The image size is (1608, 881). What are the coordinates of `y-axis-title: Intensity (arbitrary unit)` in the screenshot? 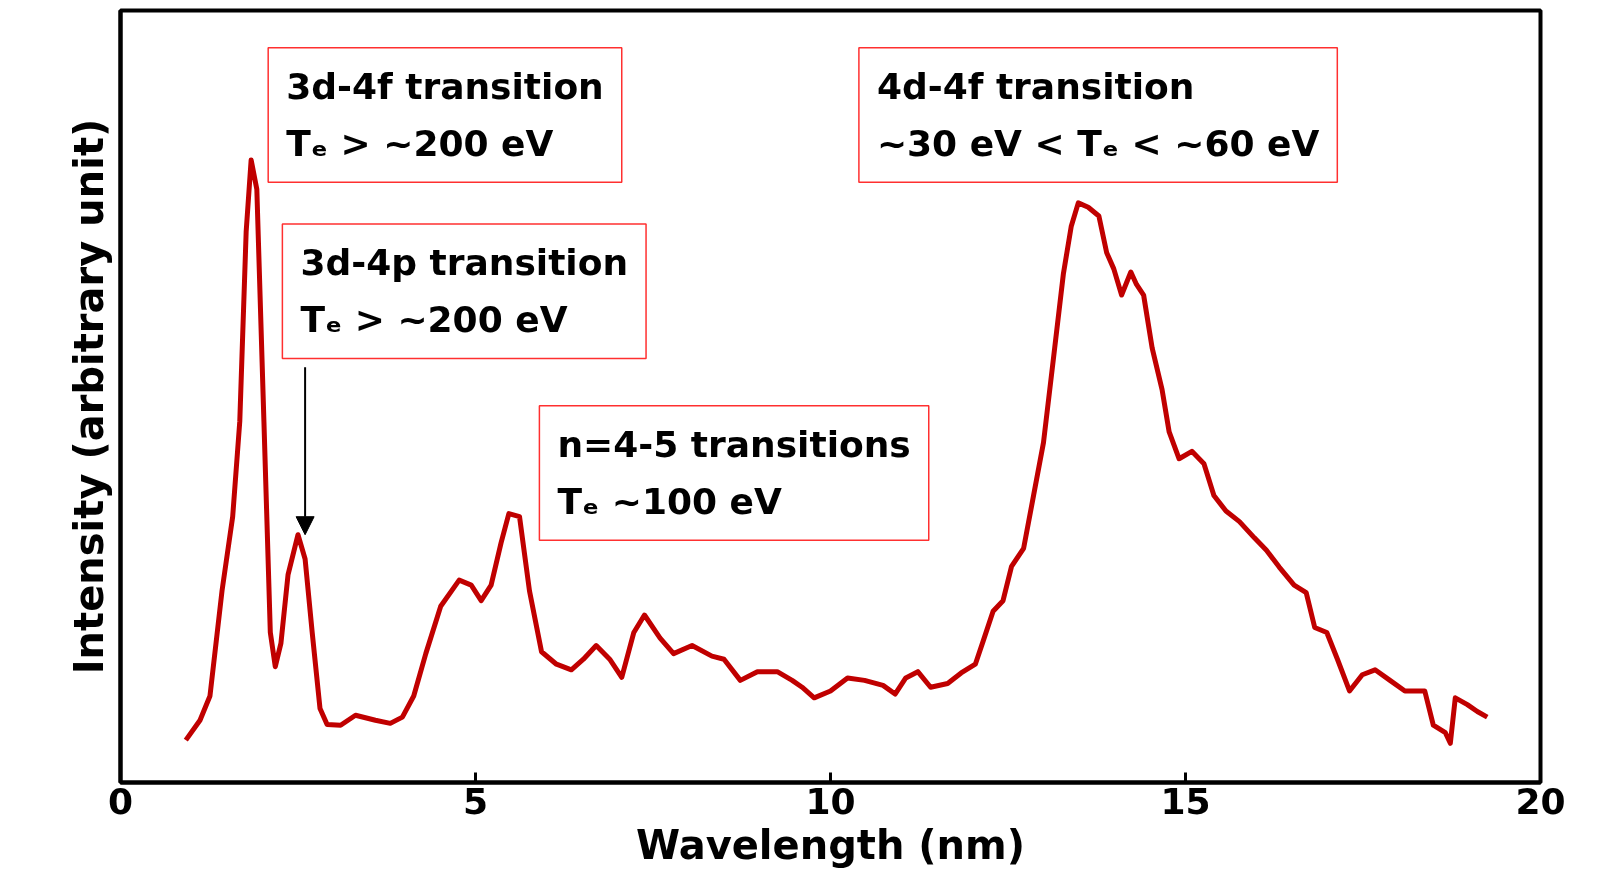 It's located at (88, 396).